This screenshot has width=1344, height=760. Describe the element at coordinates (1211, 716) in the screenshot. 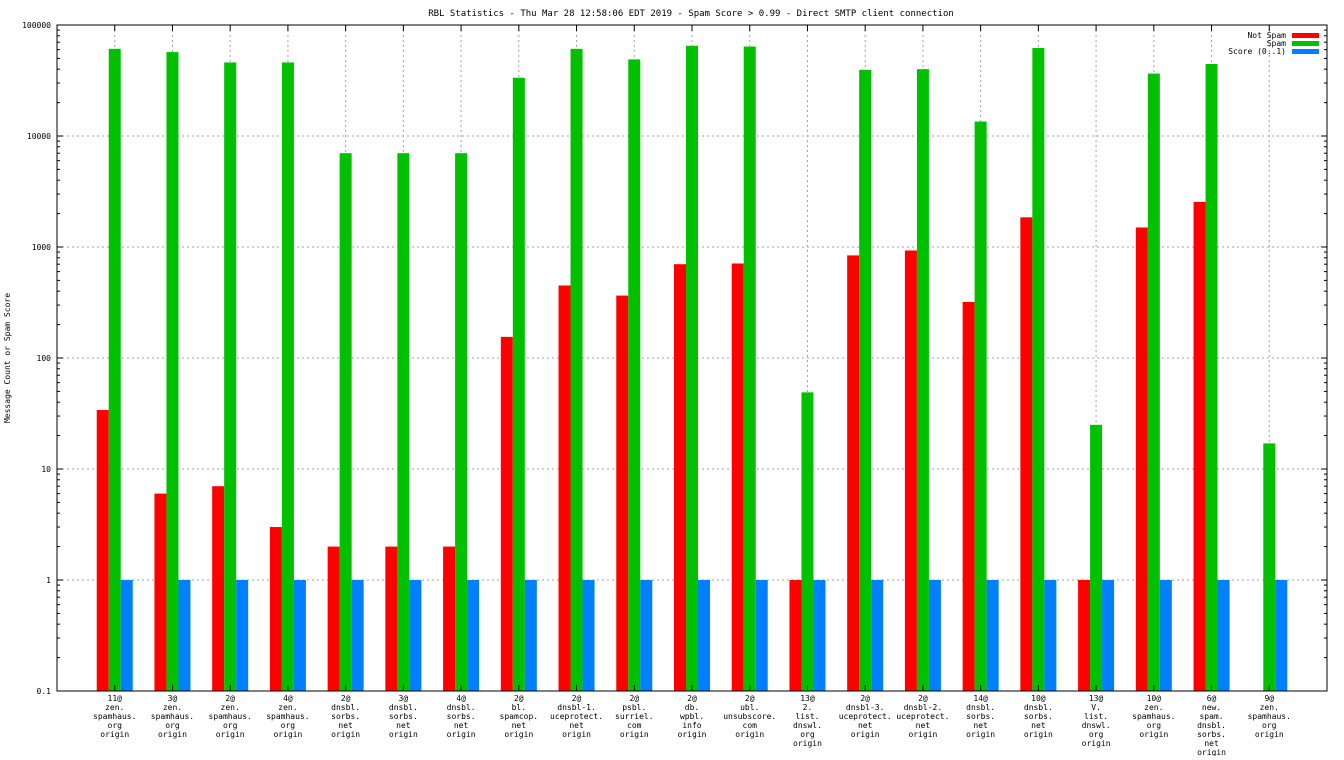

I see `x-tick-label-line: spam.` at that location.